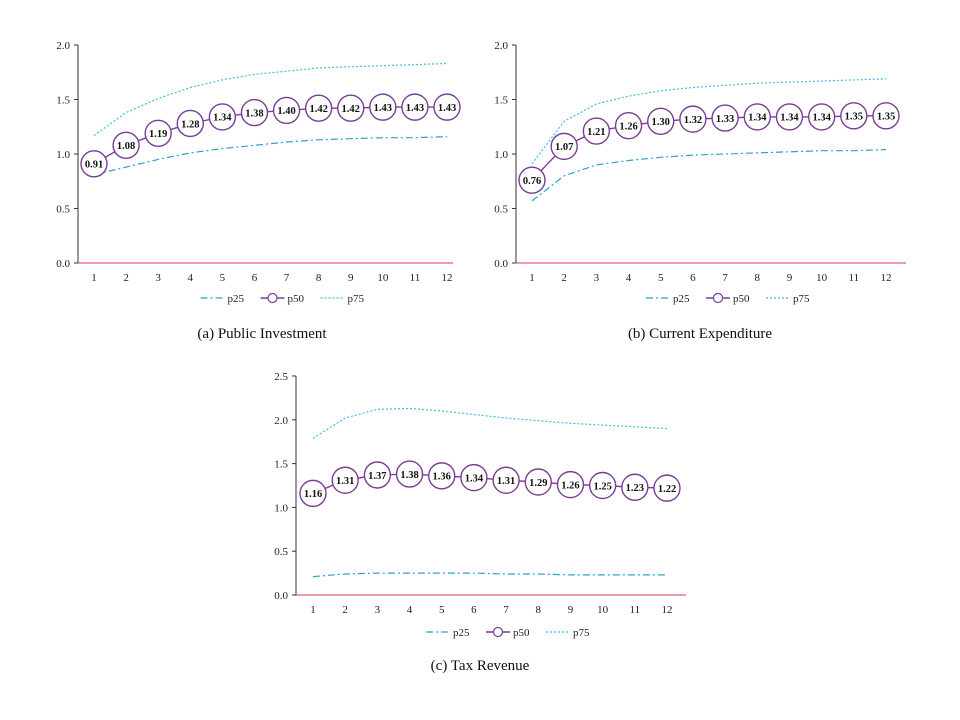  I want to click on data-label-p50: 1.19, so click(158, 134).